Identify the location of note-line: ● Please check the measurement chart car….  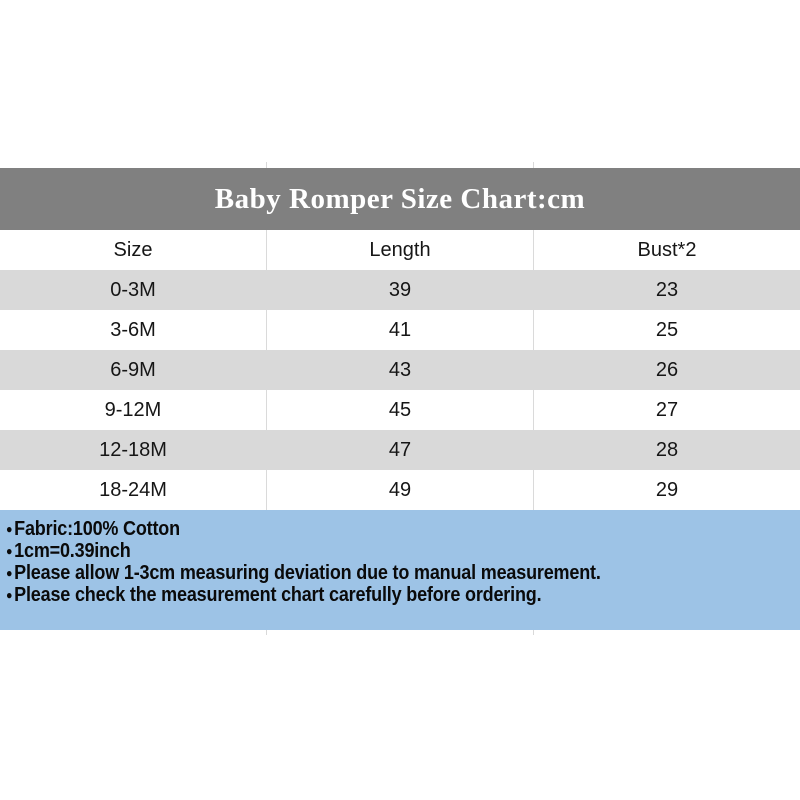
(363, 595).